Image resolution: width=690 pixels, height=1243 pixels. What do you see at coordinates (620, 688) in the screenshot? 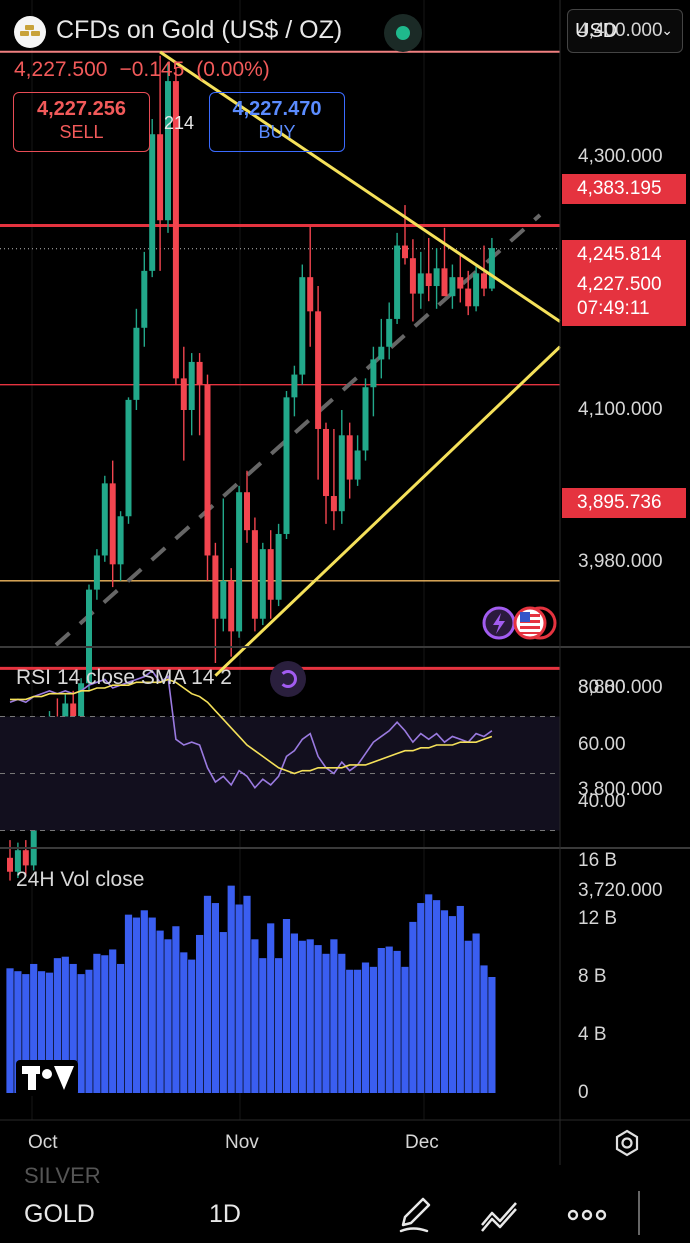
I see `price-tick-label: 3,880.000` at bounding box center [620, 688].